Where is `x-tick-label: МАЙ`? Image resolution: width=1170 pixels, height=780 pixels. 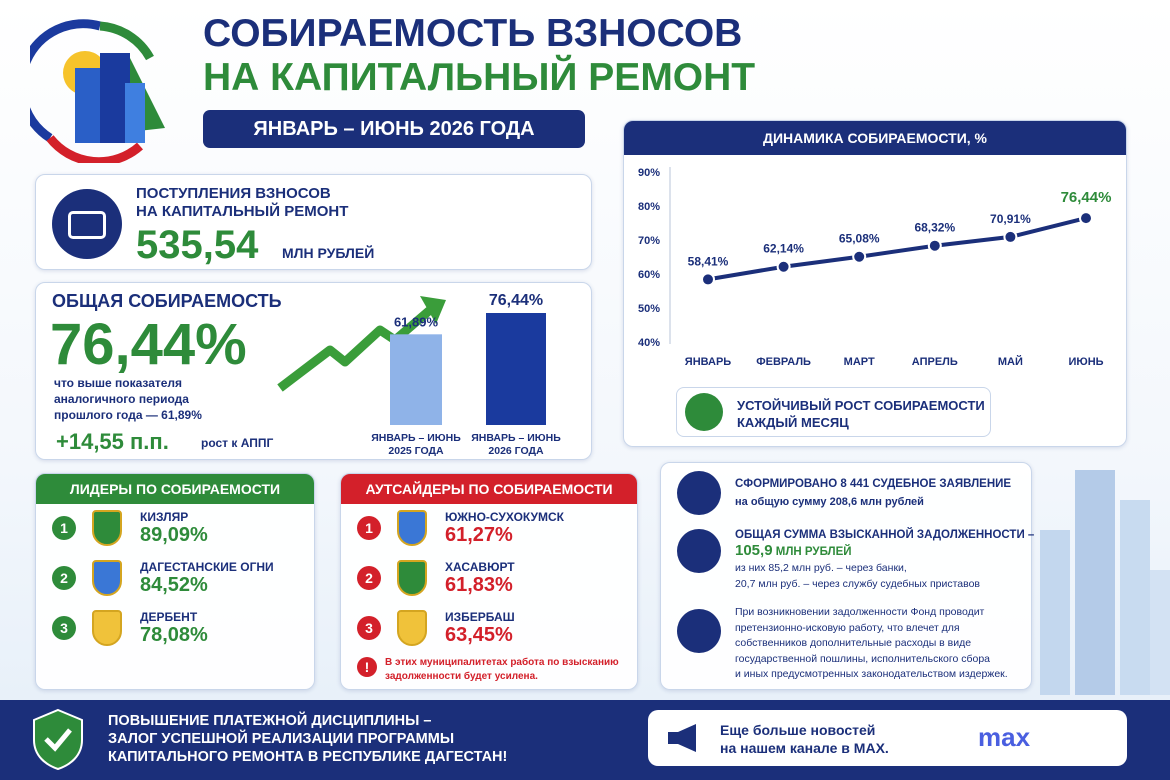
x-tick-label: МАЙ is located at coordinates (1010, 361).